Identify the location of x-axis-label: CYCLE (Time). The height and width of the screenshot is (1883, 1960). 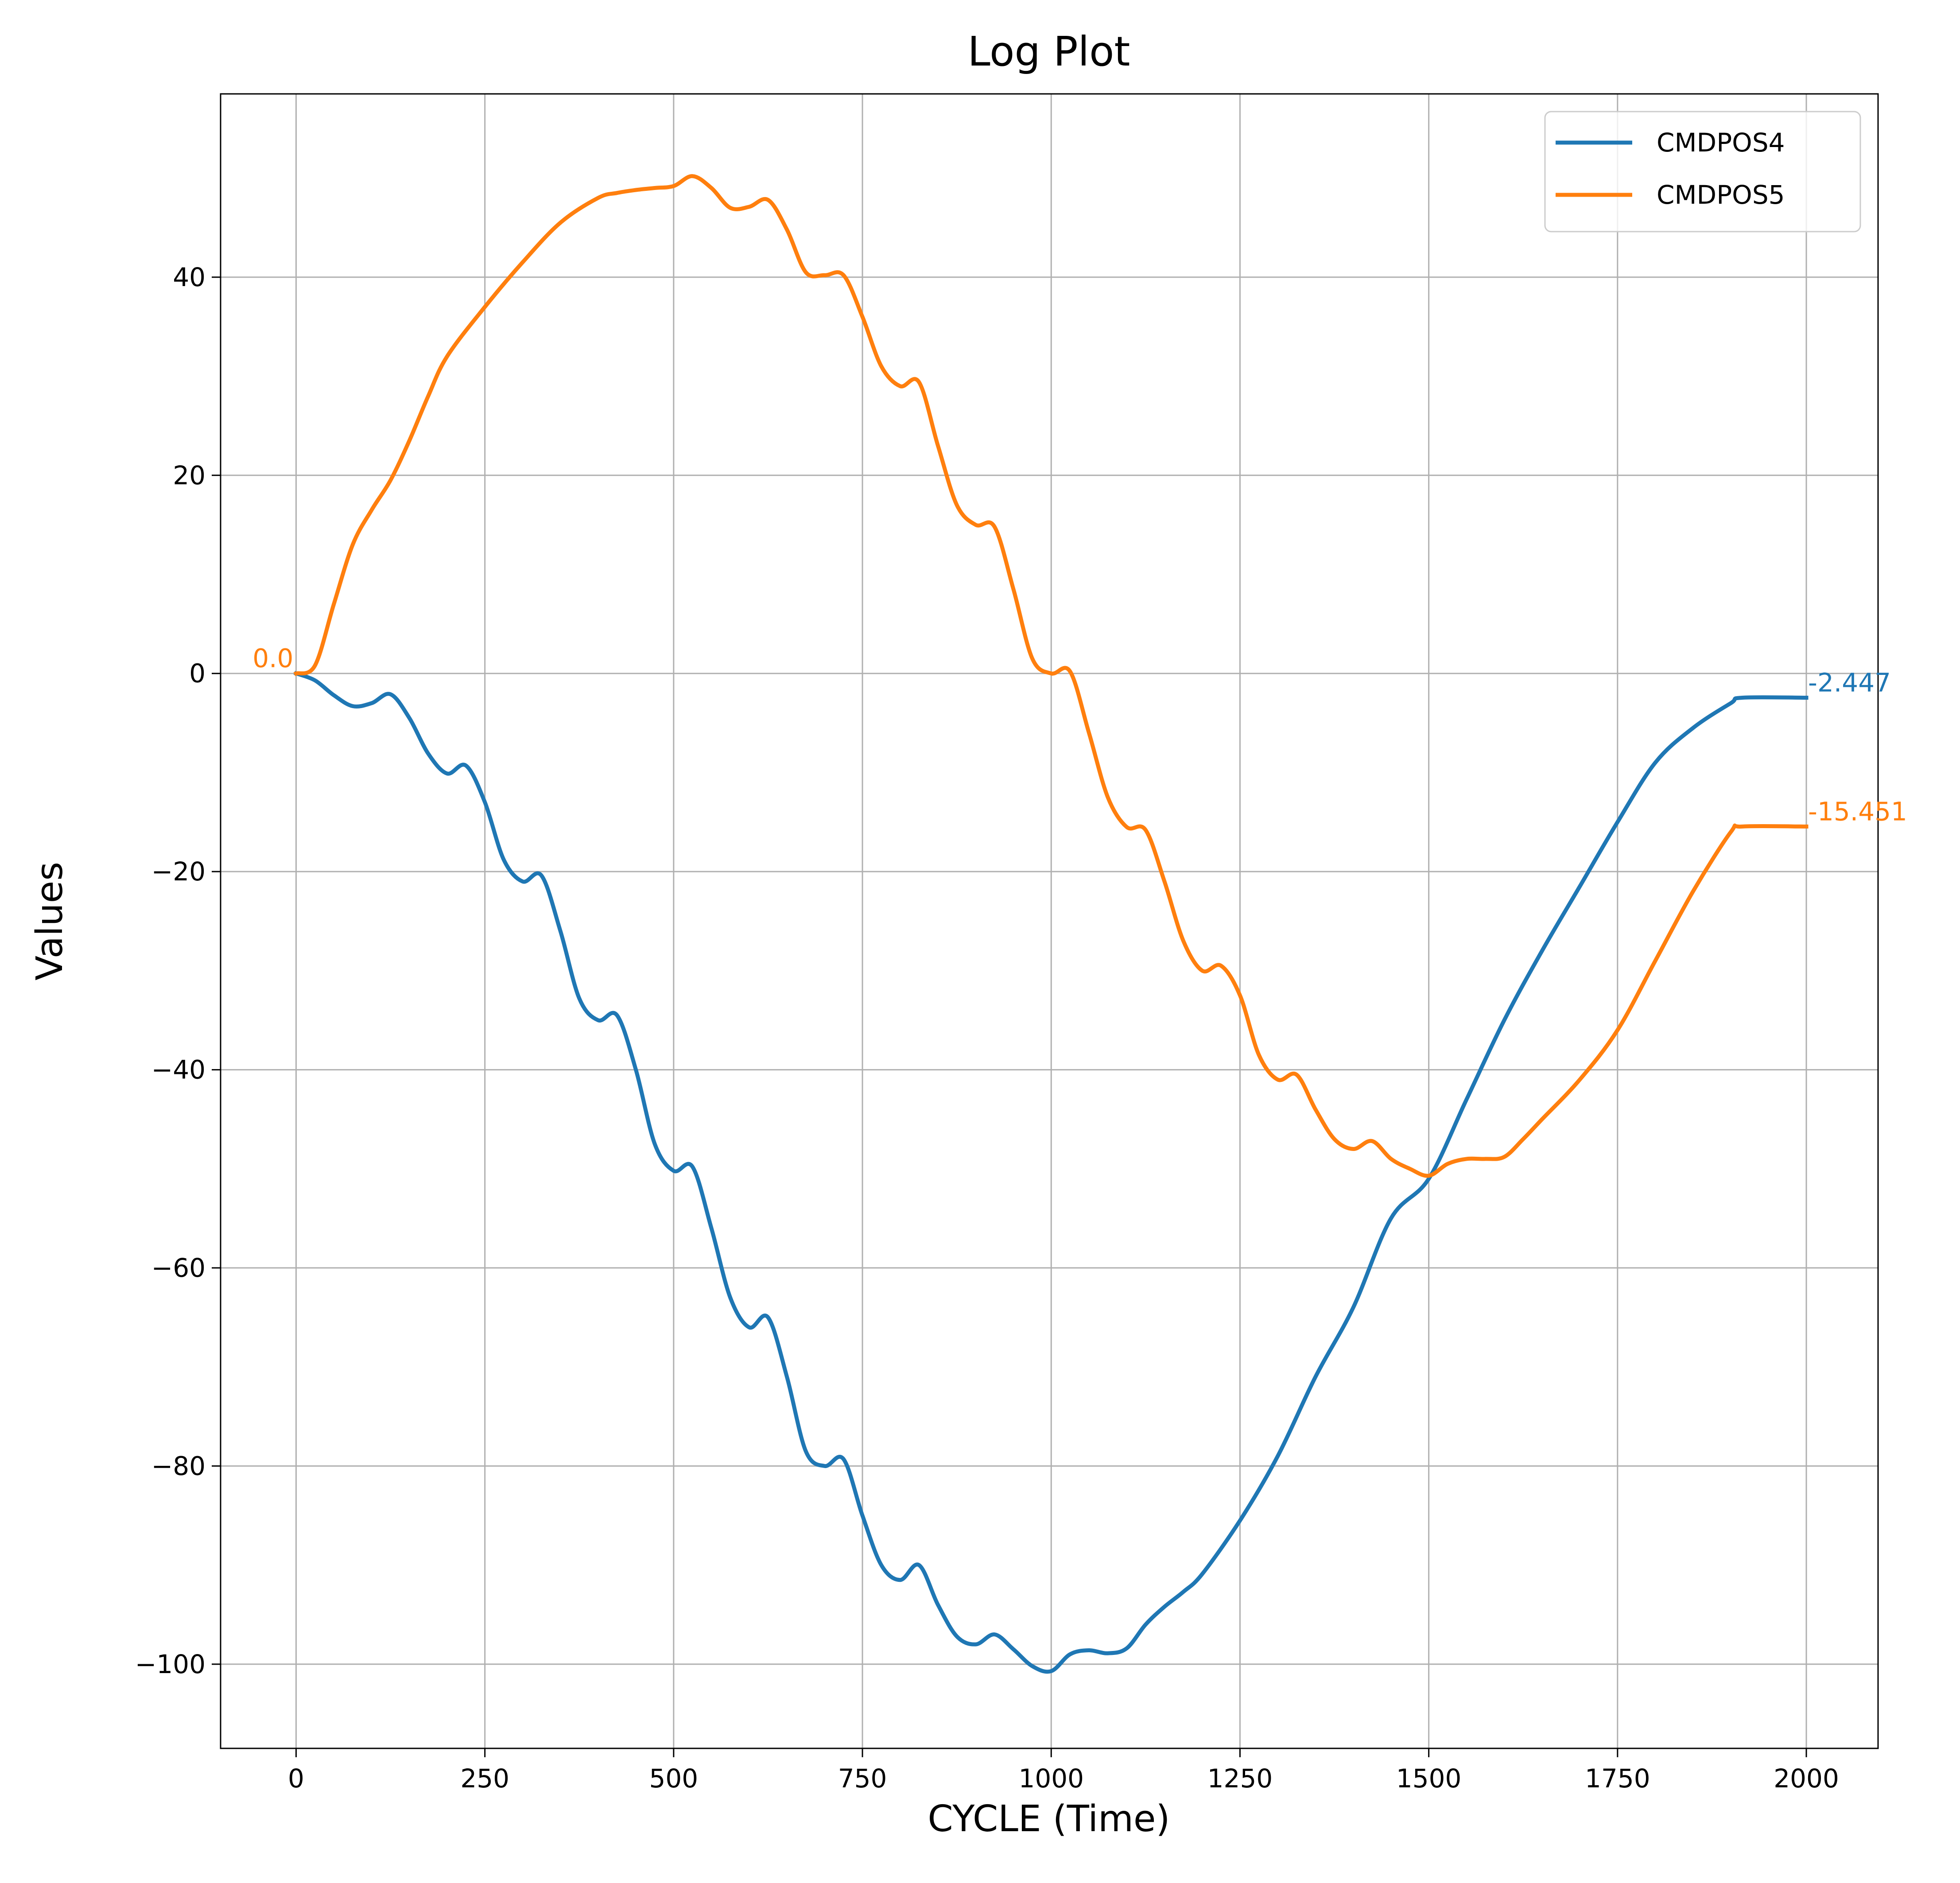
(1049, 1819).